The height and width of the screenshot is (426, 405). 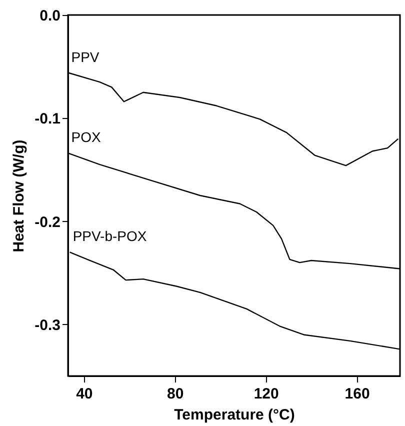 I want to click on y-tick-label: 0.0, so click(x=50, y=16).